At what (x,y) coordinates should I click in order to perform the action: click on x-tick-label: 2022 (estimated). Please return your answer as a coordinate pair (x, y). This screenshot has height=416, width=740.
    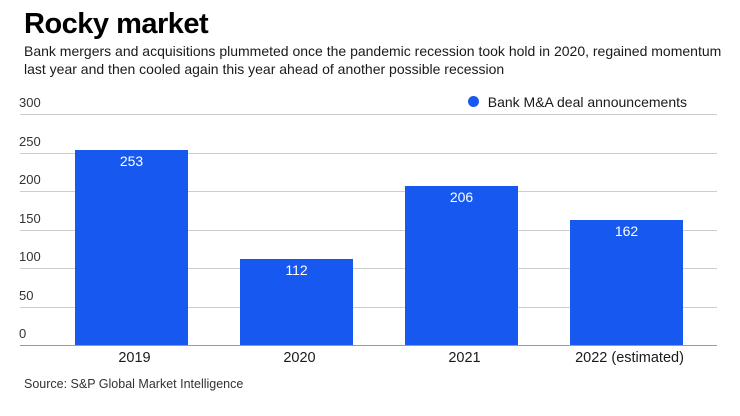
    Looking at the image, I should click on (629, 358).